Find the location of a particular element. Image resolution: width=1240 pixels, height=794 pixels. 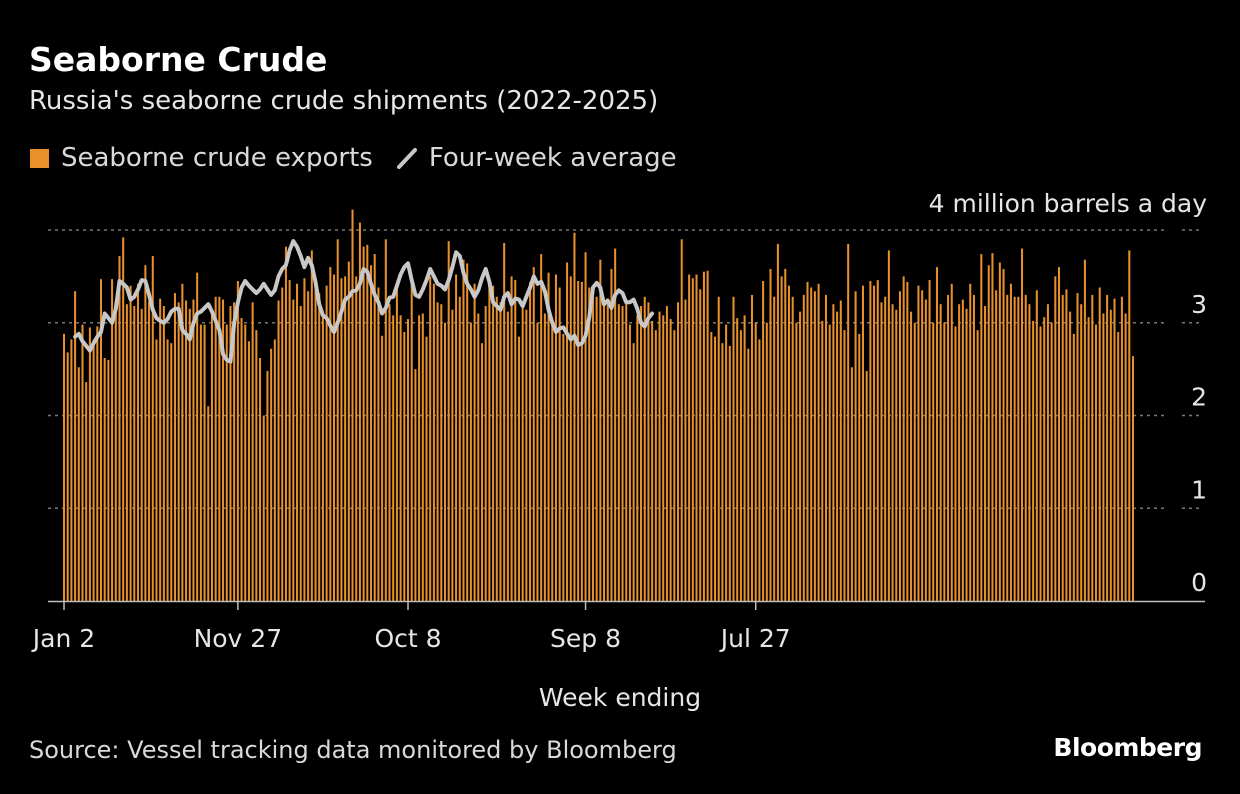

legend-item-average: Four-week average is located at coordinates (536, 158).